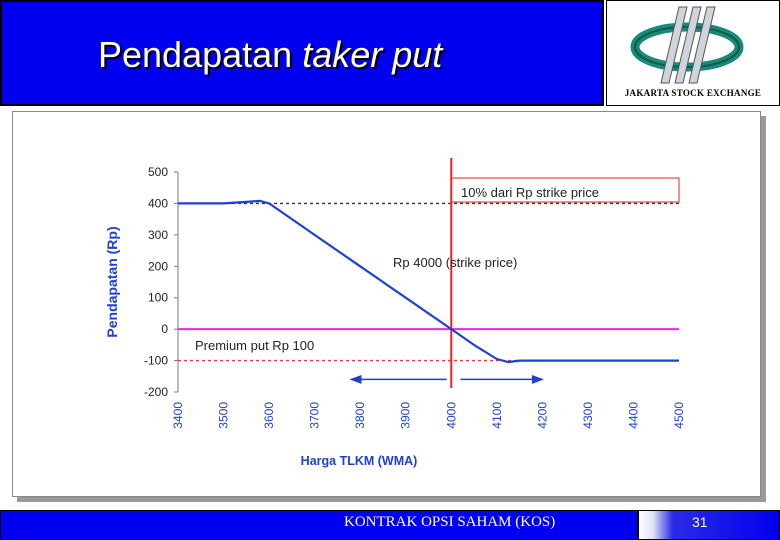 Image resolution: width=780 pixels, height=540 pixels. I want to click on annotation-premium: Premium put Rp 100, so click(254, 345).